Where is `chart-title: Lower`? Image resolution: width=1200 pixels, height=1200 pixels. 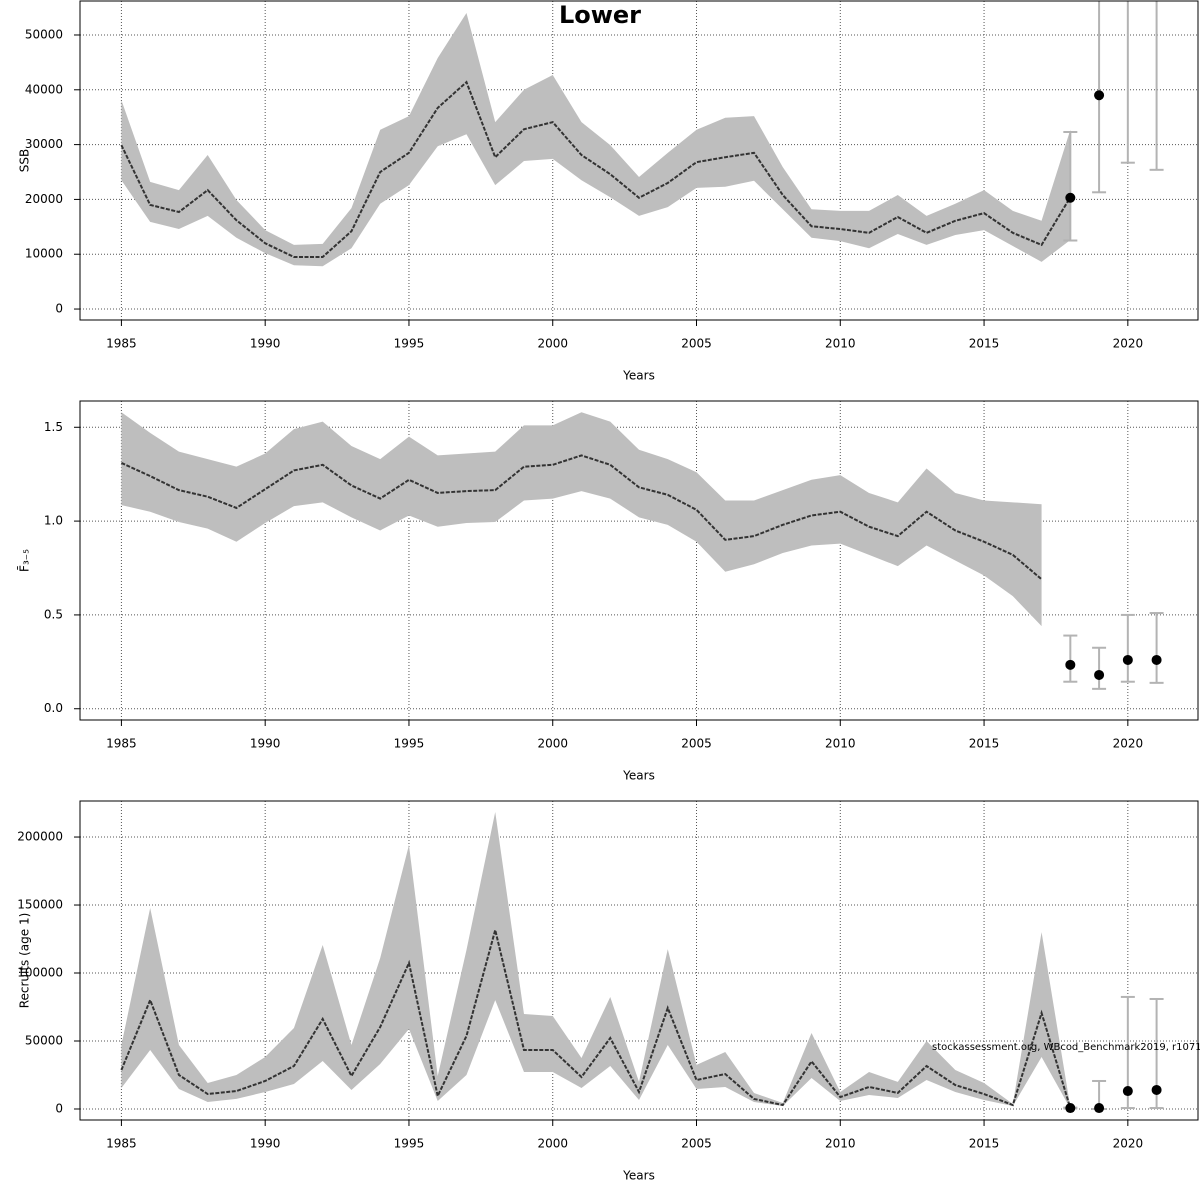 chart-title: Lower is located at coordinates (600, 15).